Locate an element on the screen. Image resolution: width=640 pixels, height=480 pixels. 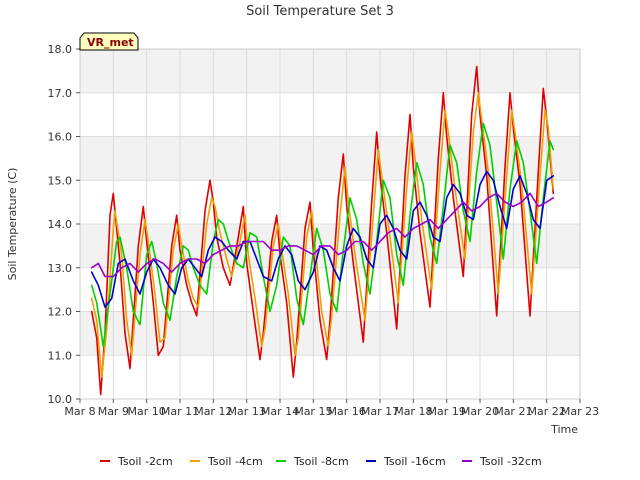
x-tick-label: Mar 18 is located at coordinates (413, 411).